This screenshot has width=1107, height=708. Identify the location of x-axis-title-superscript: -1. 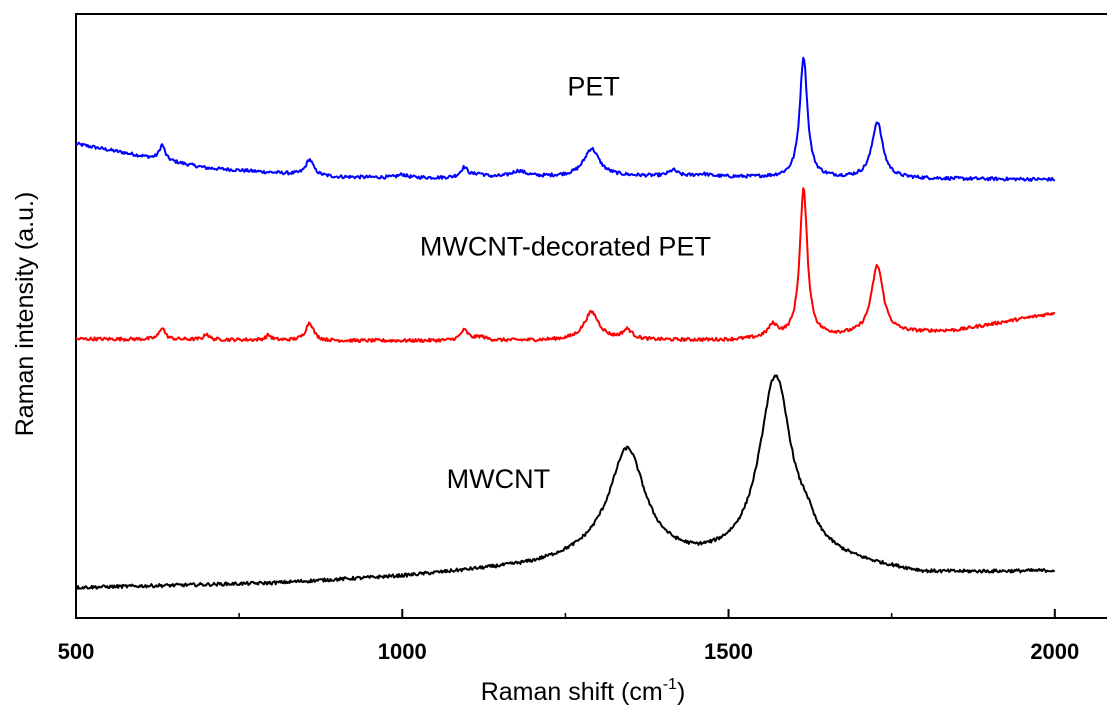
(670, 684).